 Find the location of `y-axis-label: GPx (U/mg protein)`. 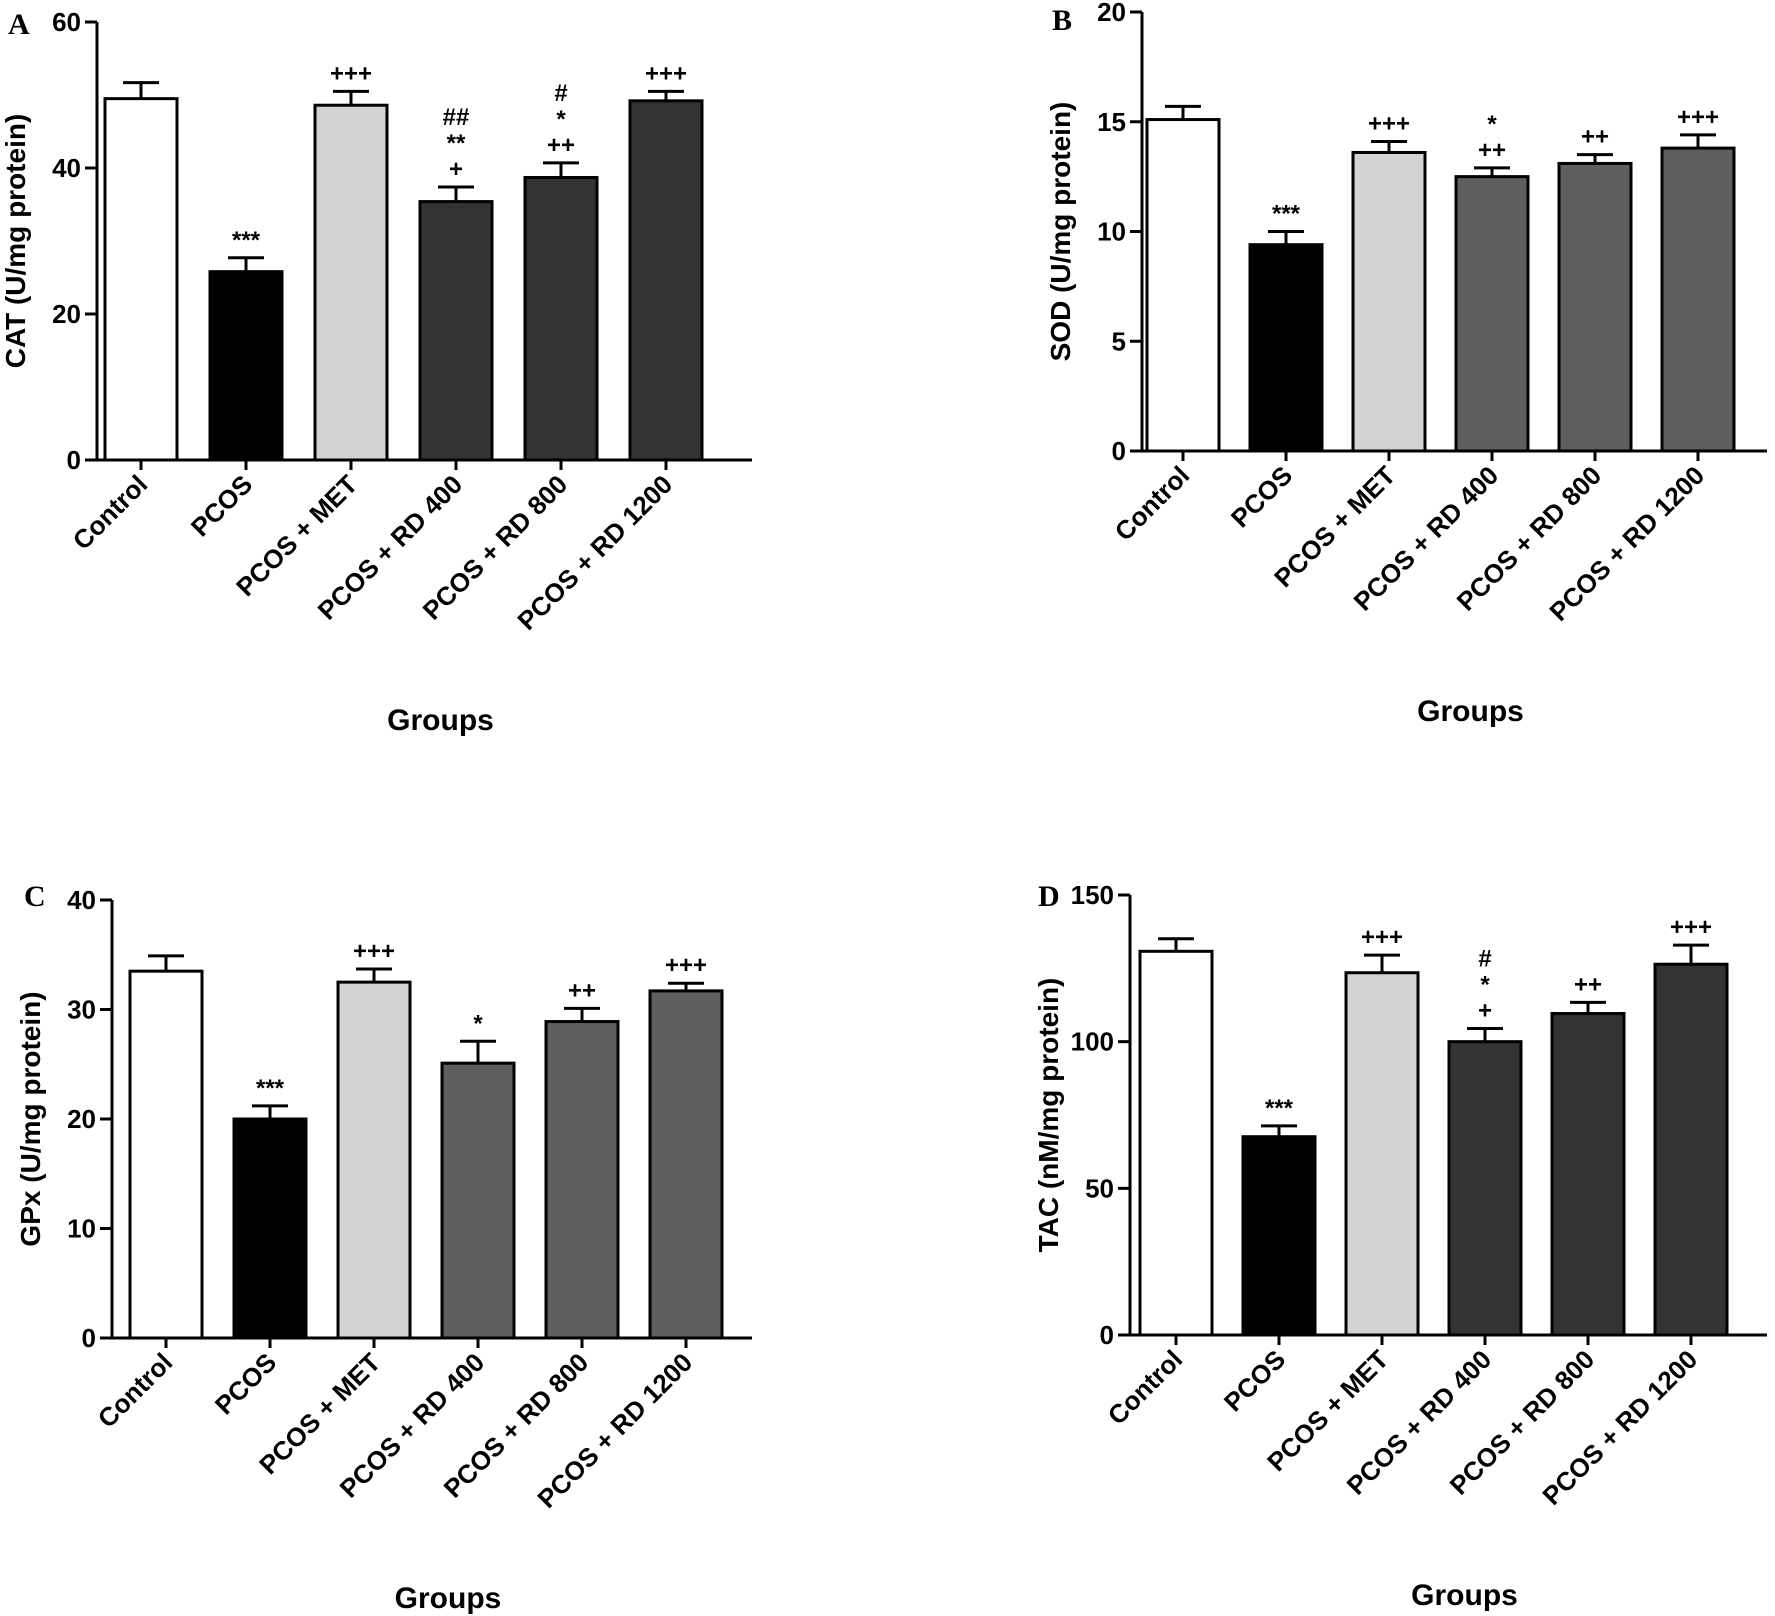

y-axis-label: GPx (U/mg protein) is located at coordinates (30, 1118).